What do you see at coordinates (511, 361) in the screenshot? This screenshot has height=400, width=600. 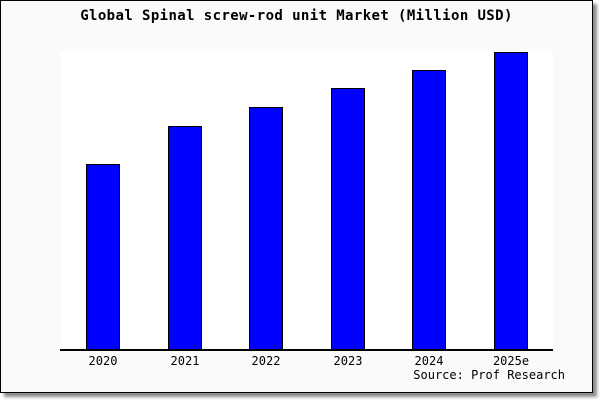 I see `x-tick-2025e: 2025e` at bounding box center [511, 361].